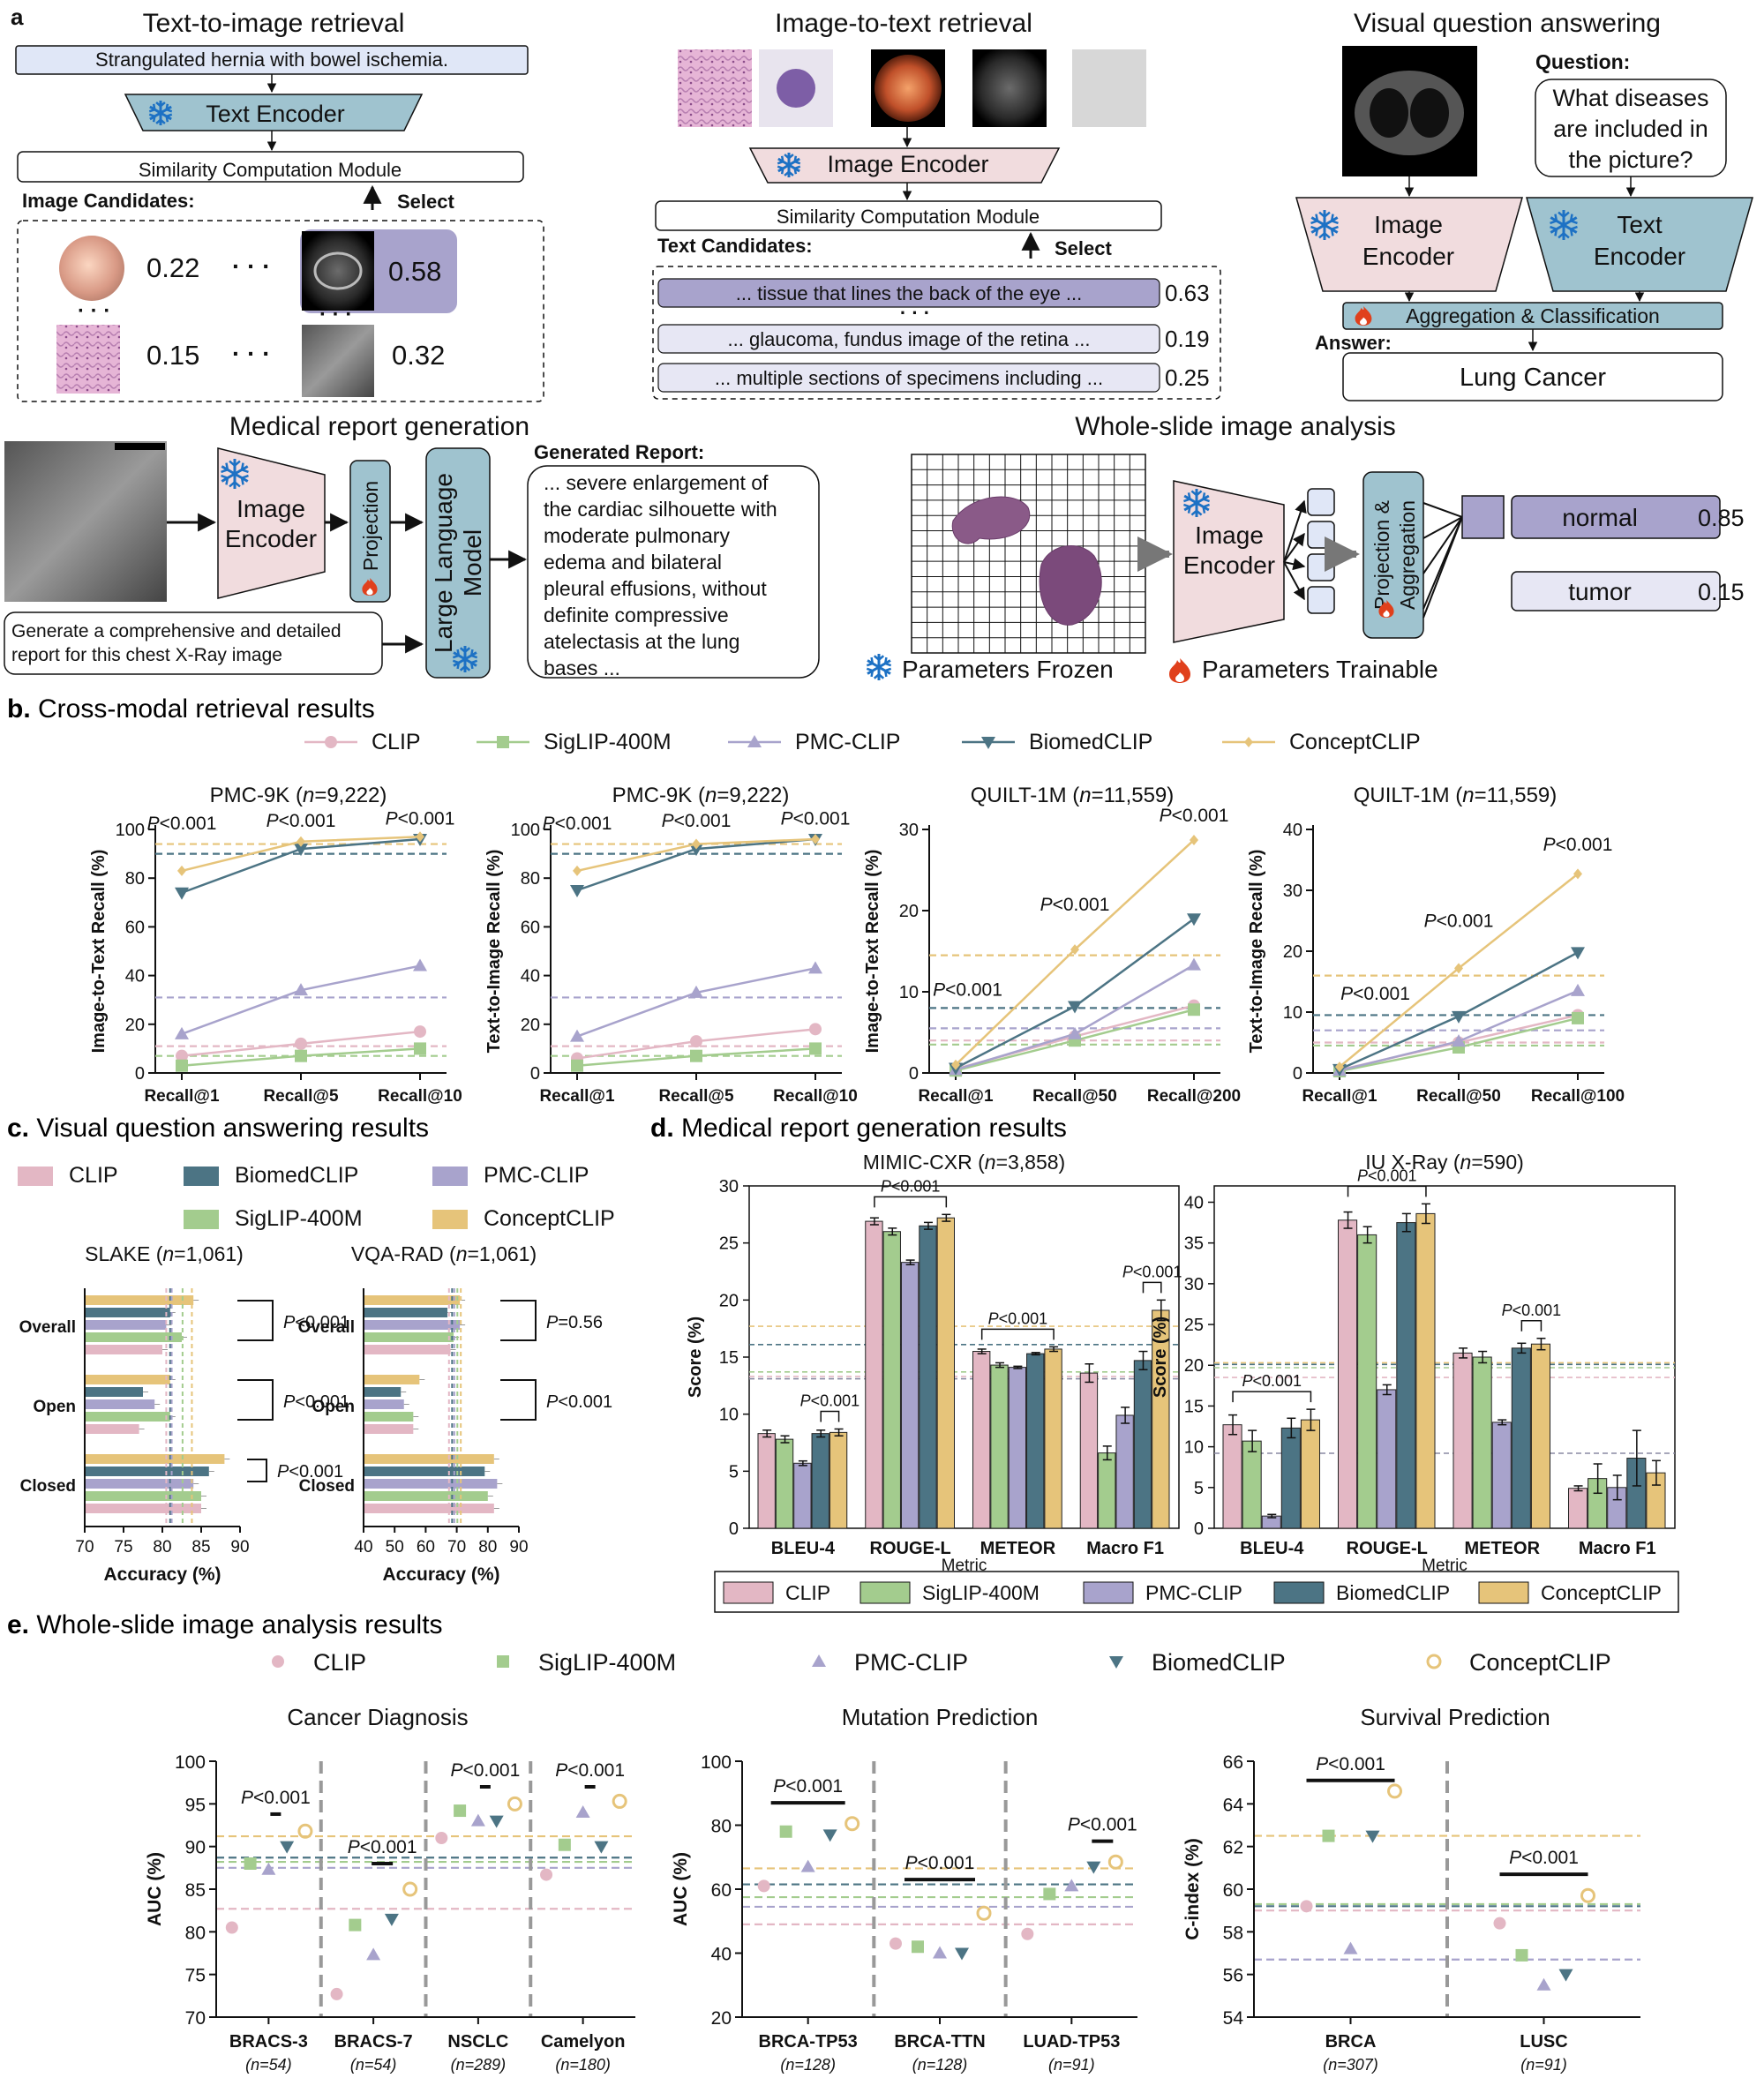 The height and width of the screenshot is (2078, 1764). Describe the element at coordinates (1616, 591) in the screenshot. I see `wsi-output-box` at that location.